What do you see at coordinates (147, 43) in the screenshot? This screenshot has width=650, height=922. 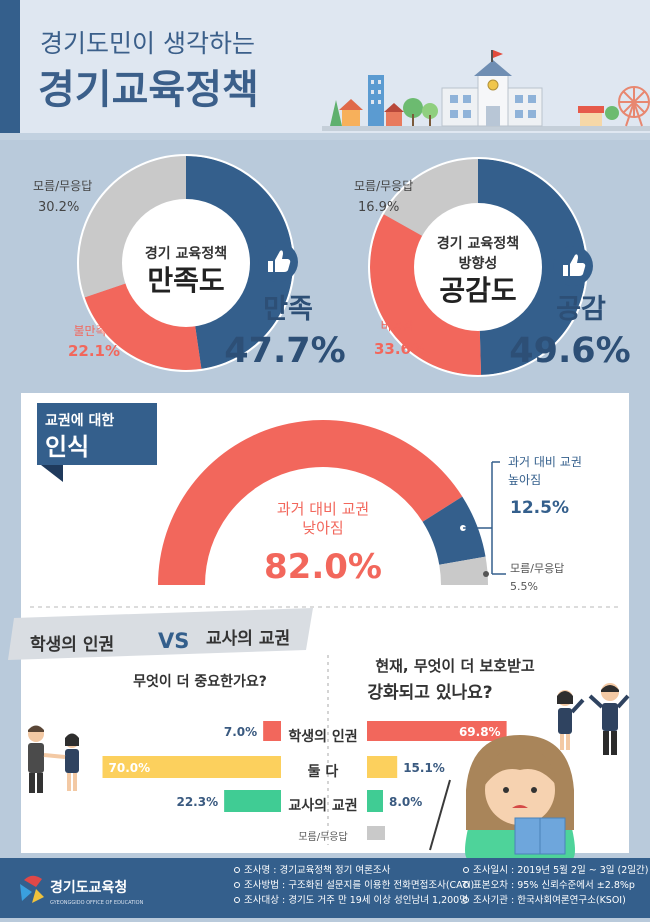 I see `header-title-line1: 경기도민이 생각하는` at bounding box center [147, 43].